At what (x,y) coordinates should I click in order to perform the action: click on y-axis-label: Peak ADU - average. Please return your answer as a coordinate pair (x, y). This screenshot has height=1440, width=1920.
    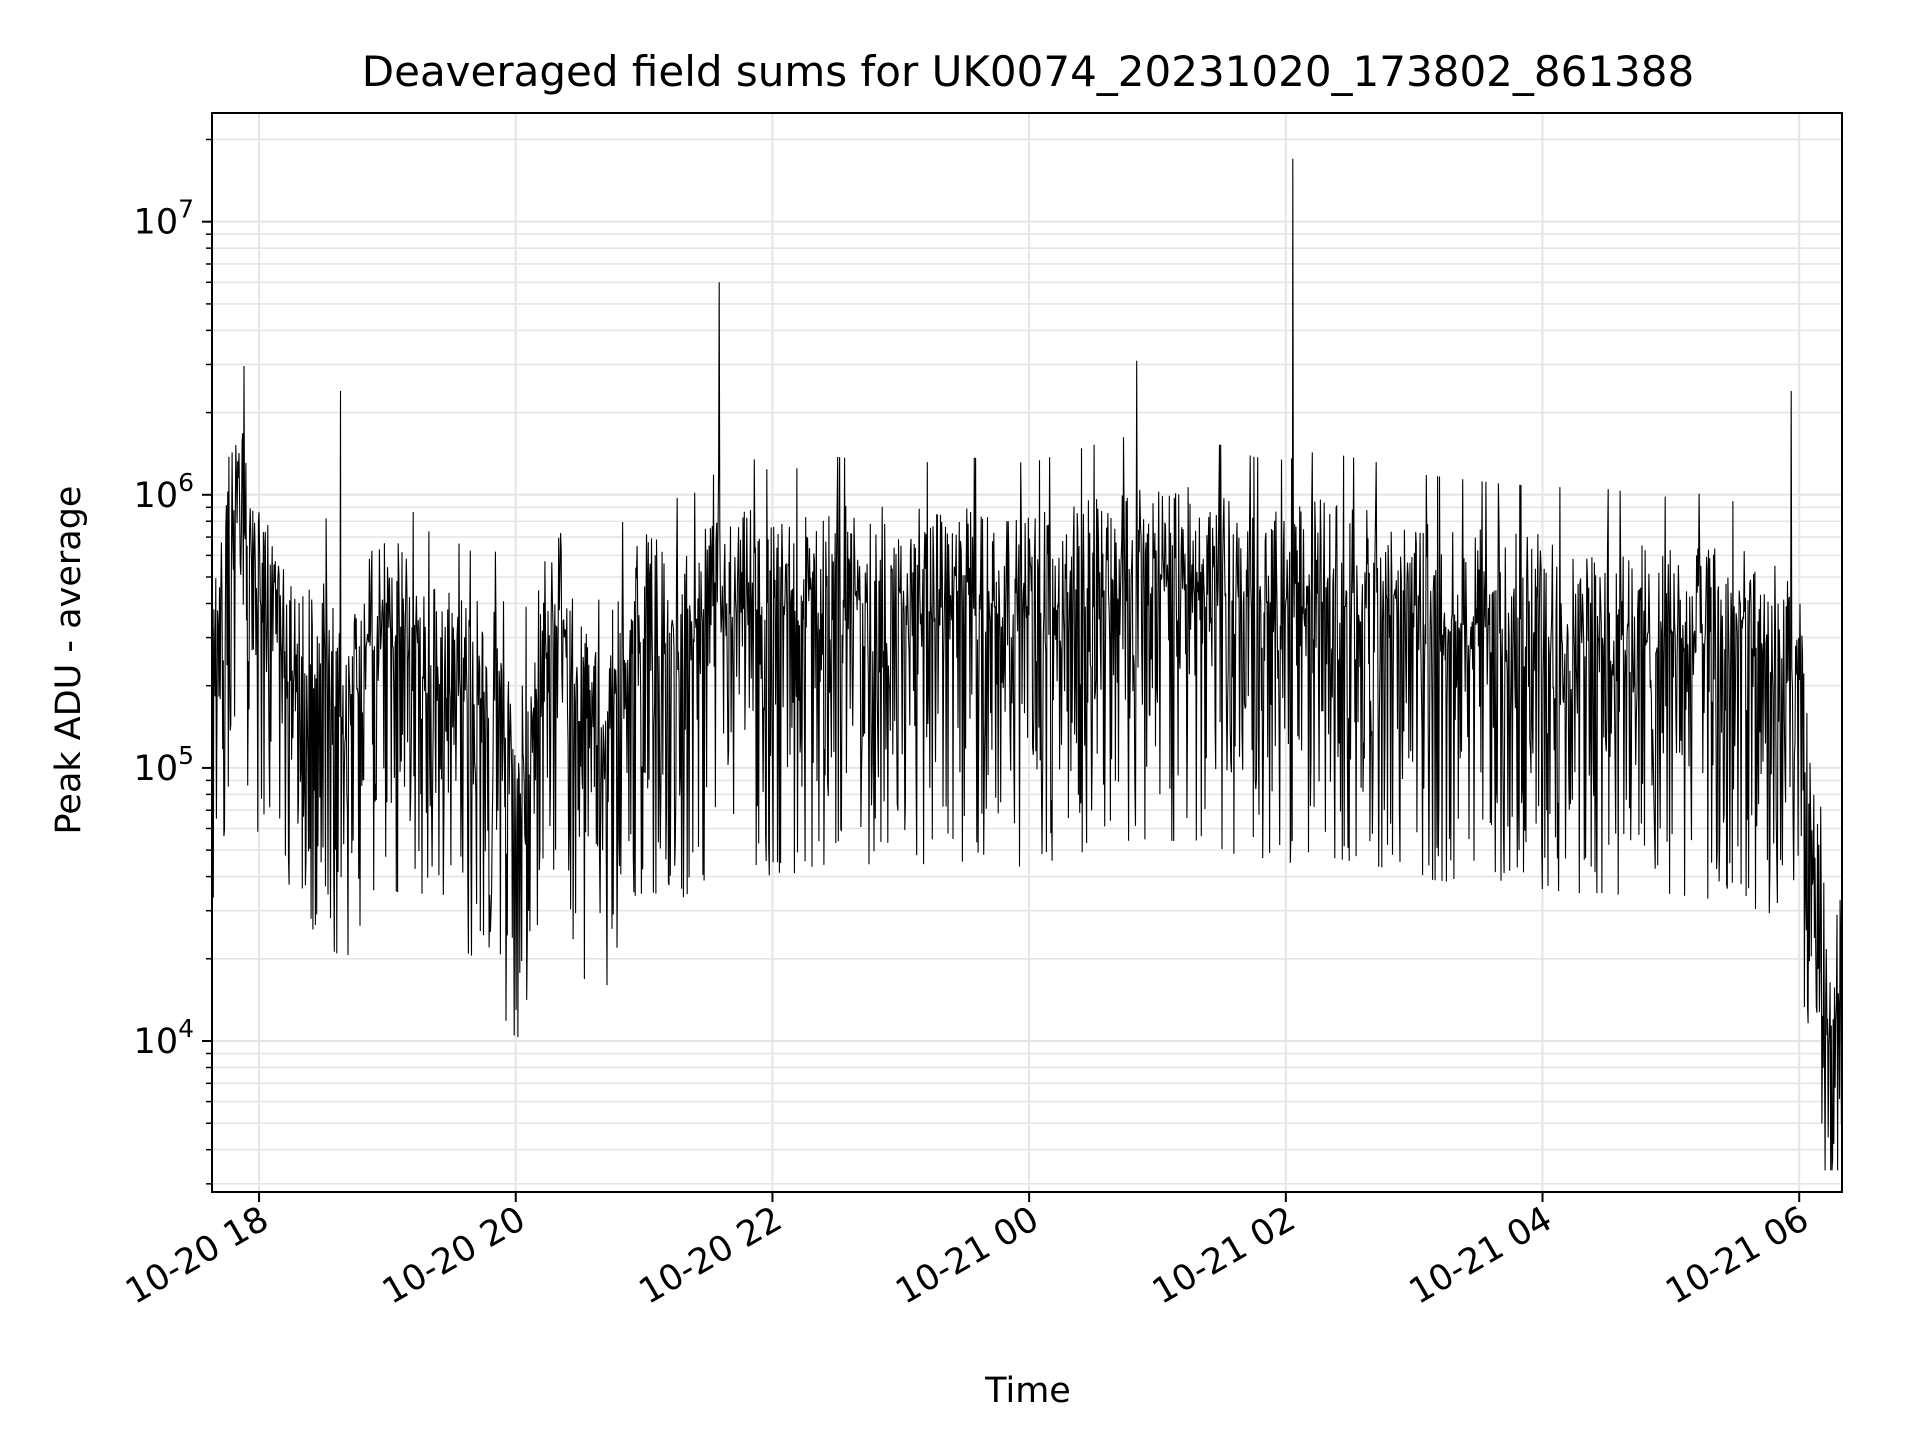
    Looking at the image, I should click on (69, 660).